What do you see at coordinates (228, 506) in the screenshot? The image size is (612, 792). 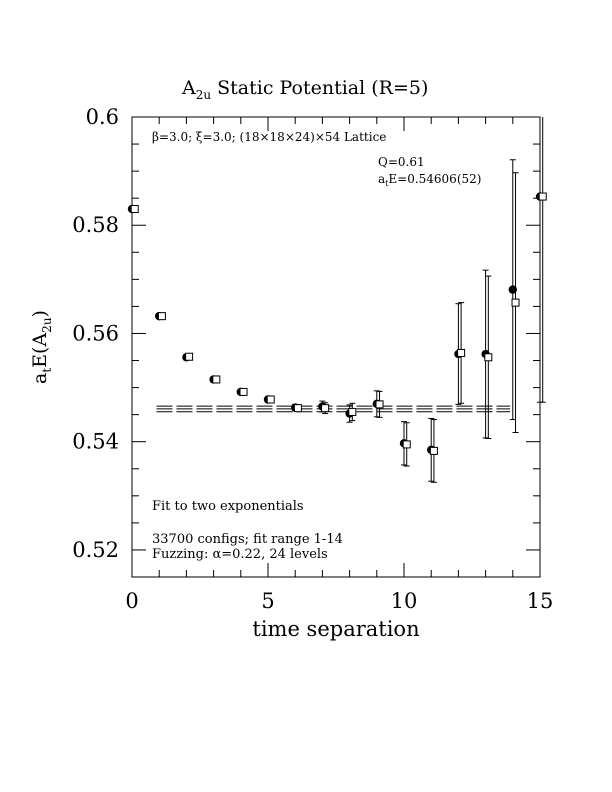 I see `fit-method-note: Fit to two exponentials` at bounding box center [228, 506].